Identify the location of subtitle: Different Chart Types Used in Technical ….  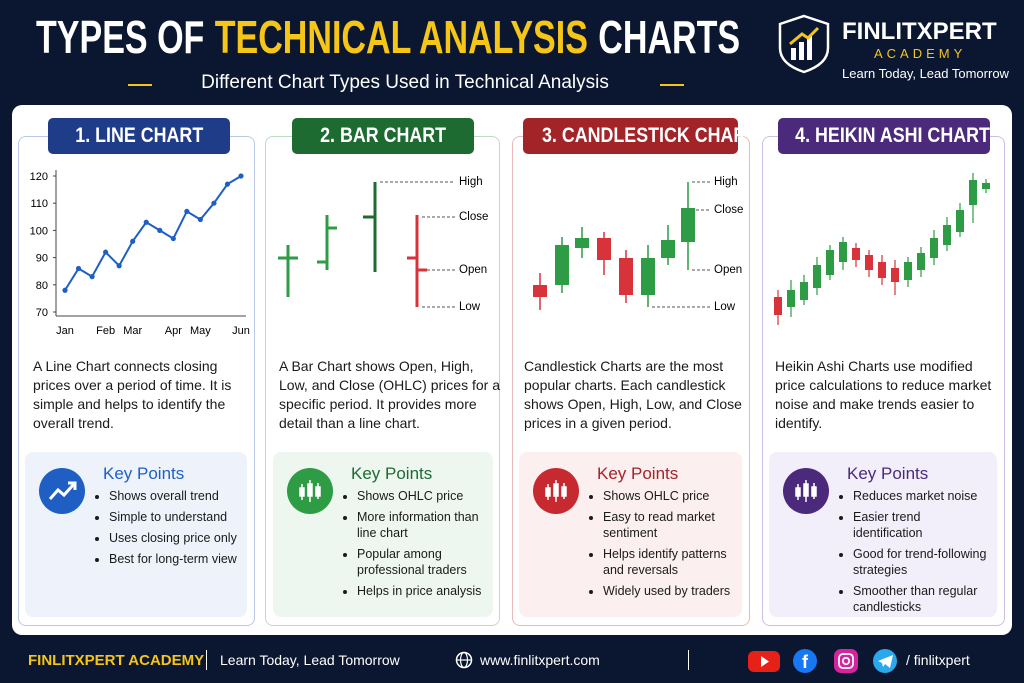
(405, 82).